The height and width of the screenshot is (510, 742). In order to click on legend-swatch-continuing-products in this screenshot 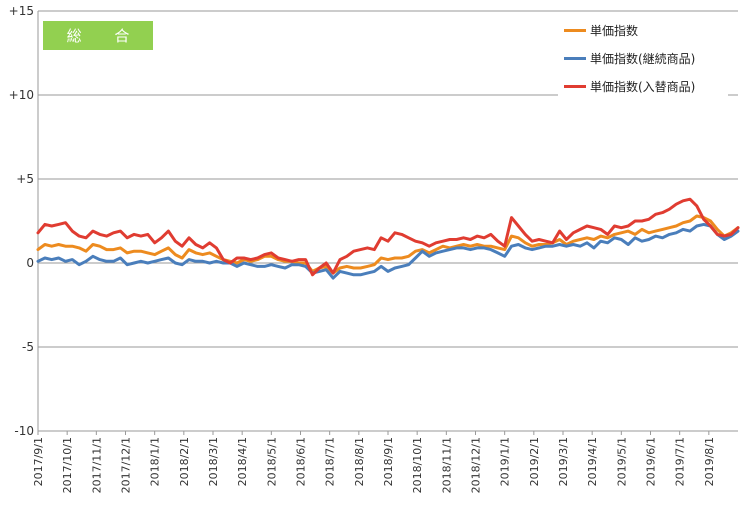, I will do `click(575, 58)`.